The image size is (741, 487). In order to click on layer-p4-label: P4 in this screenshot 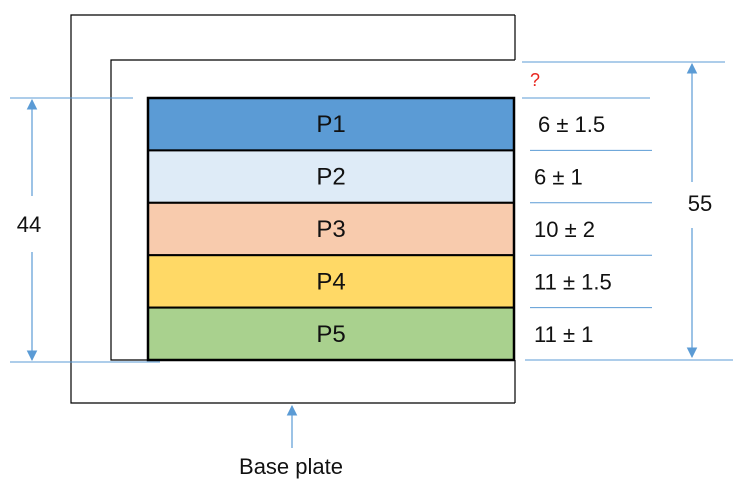, I will do `click(330, 281)`.